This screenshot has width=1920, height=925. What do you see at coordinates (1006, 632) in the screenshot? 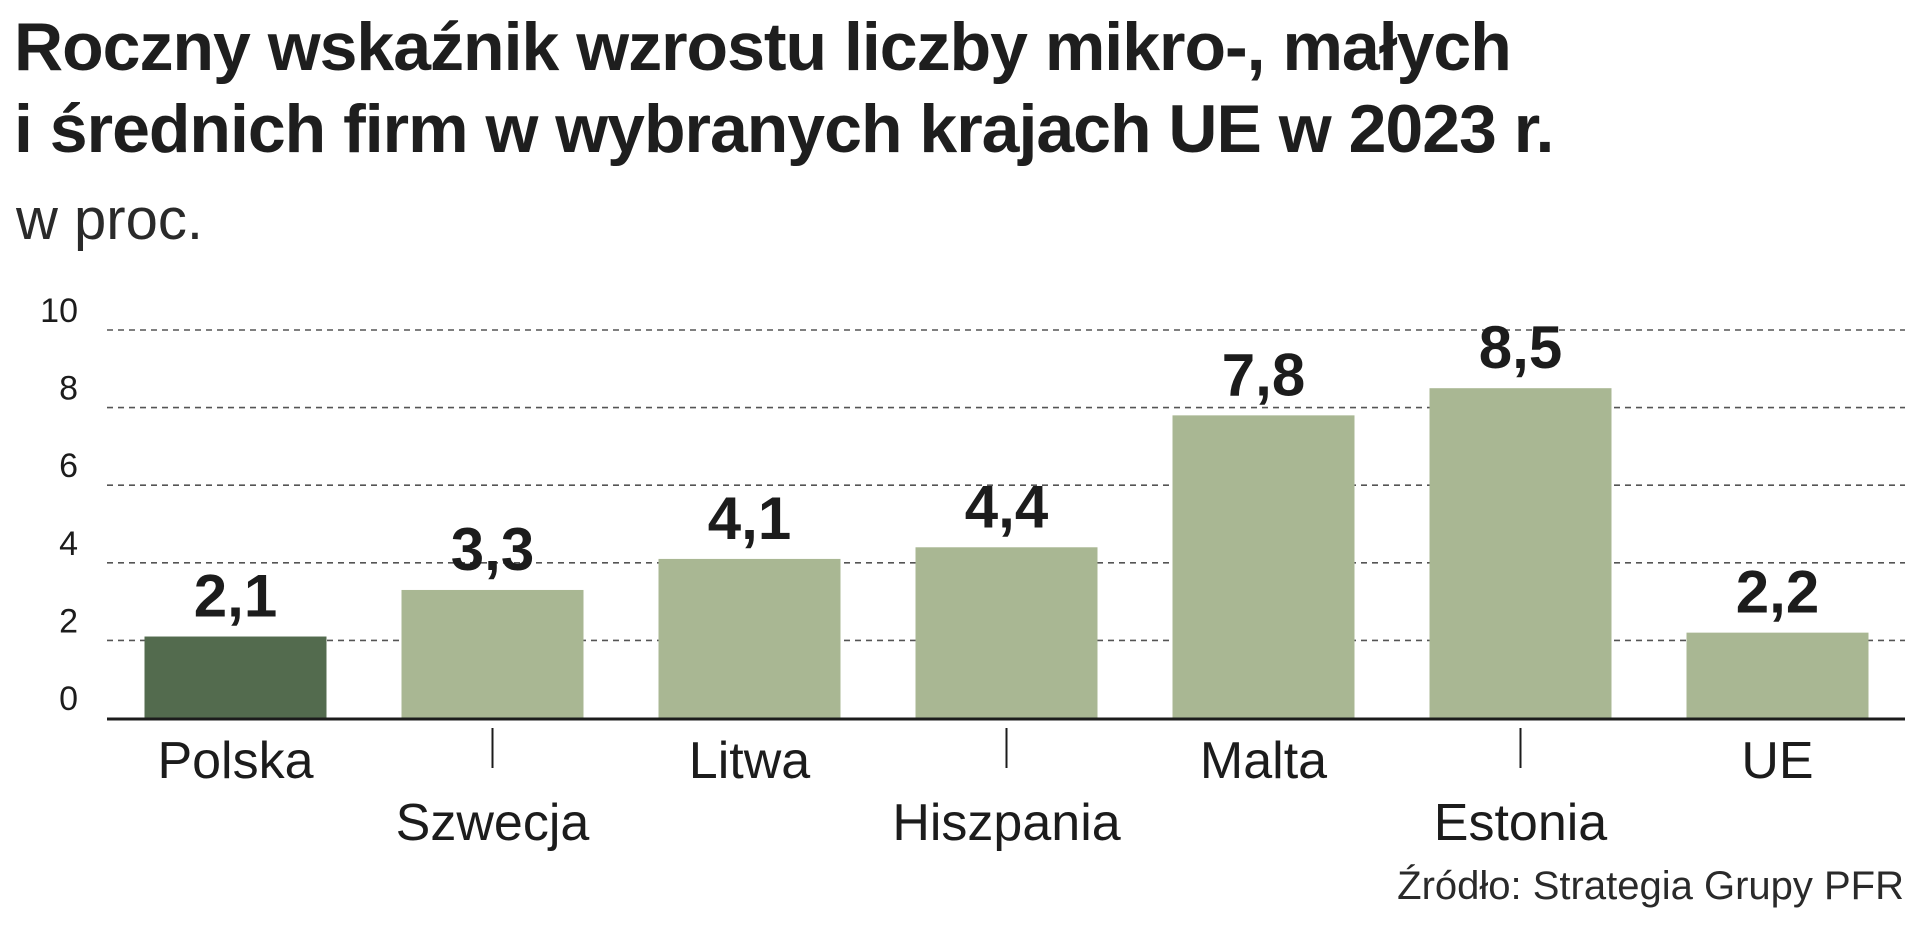
I see `bar-hiszpania` at bounding box center [1006, 632].